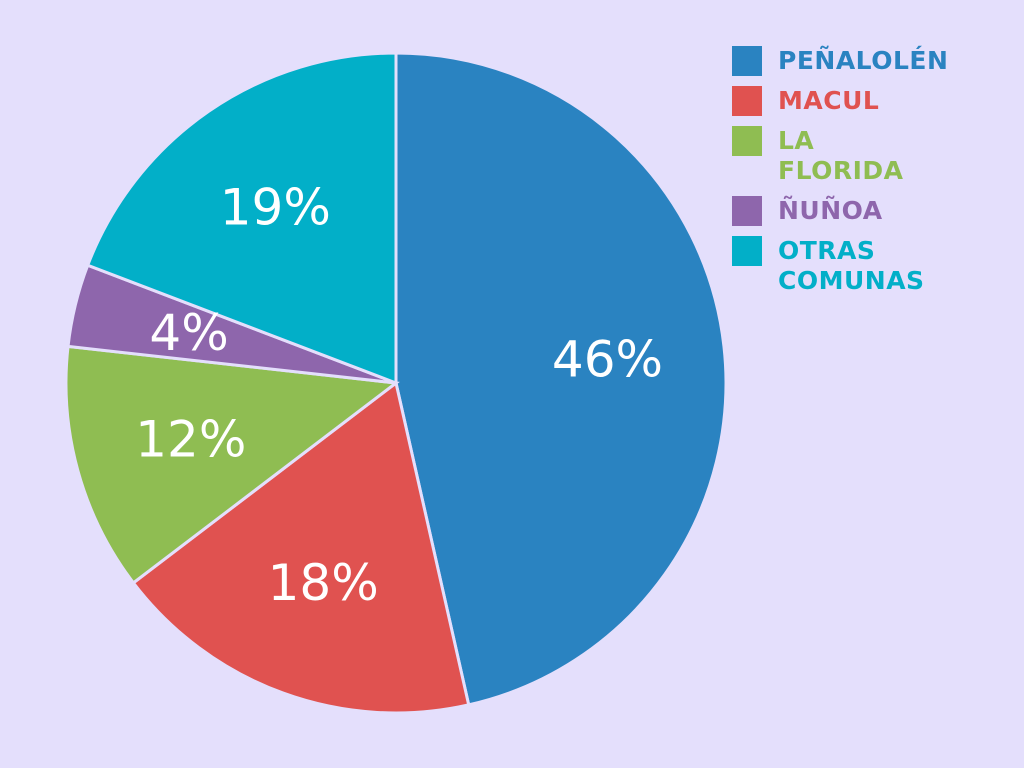 This screenshot has height=768, width=1024. What do you see at coordinates (829, 100) in the screenshot?
I see `legend-label: MACUL` at bounding box center [829, 100].